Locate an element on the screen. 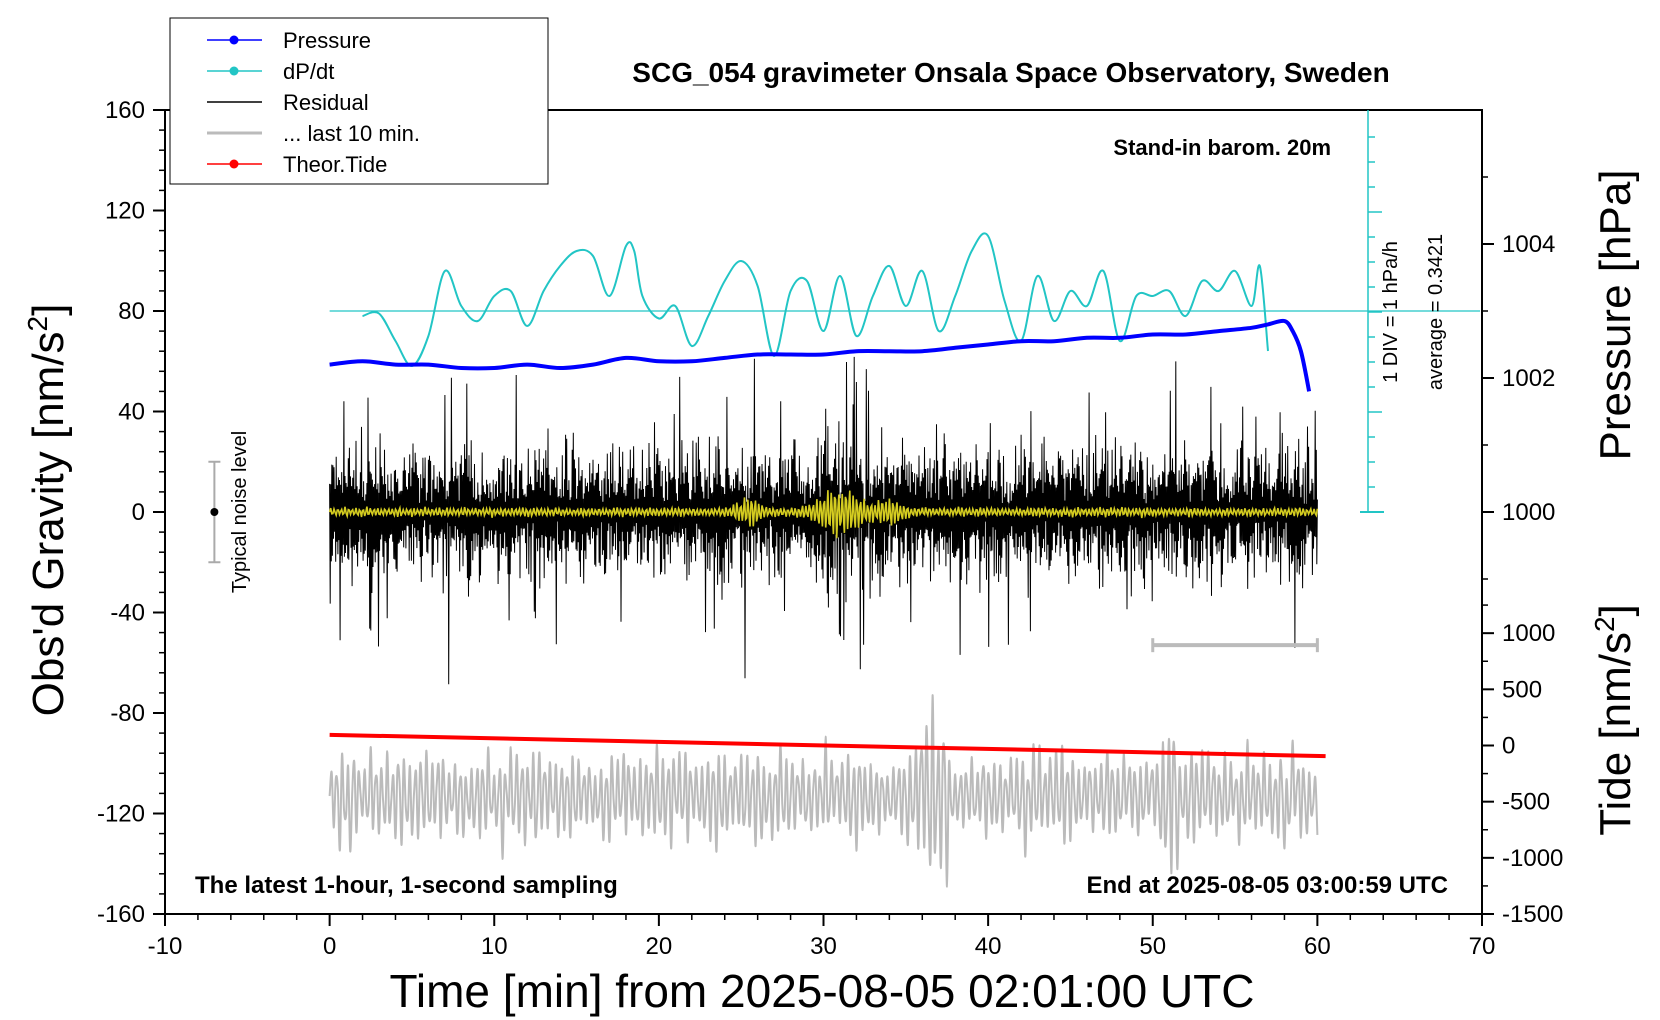  y-tick-label: 120 is located at coordinates (125, 211).